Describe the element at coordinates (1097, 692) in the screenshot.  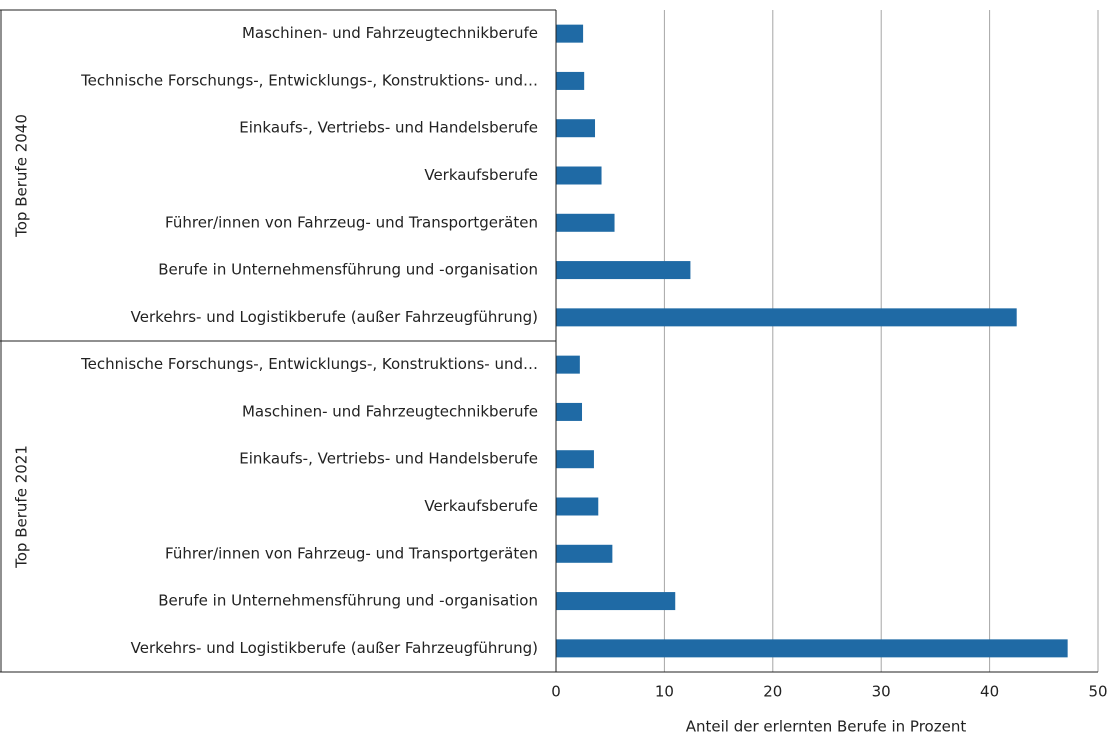
I see `x-tick-label: 50` at that location.